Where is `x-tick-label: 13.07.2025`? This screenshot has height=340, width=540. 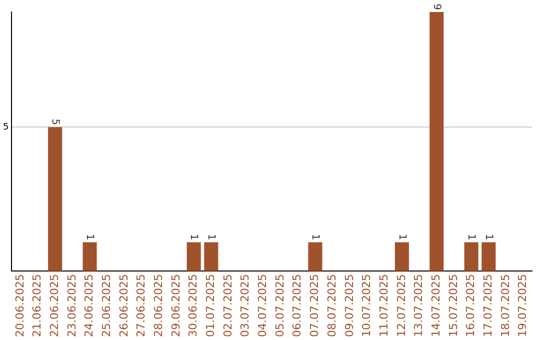 x-tick-label: 13.07.2025 is located at coordinates (419, 306).